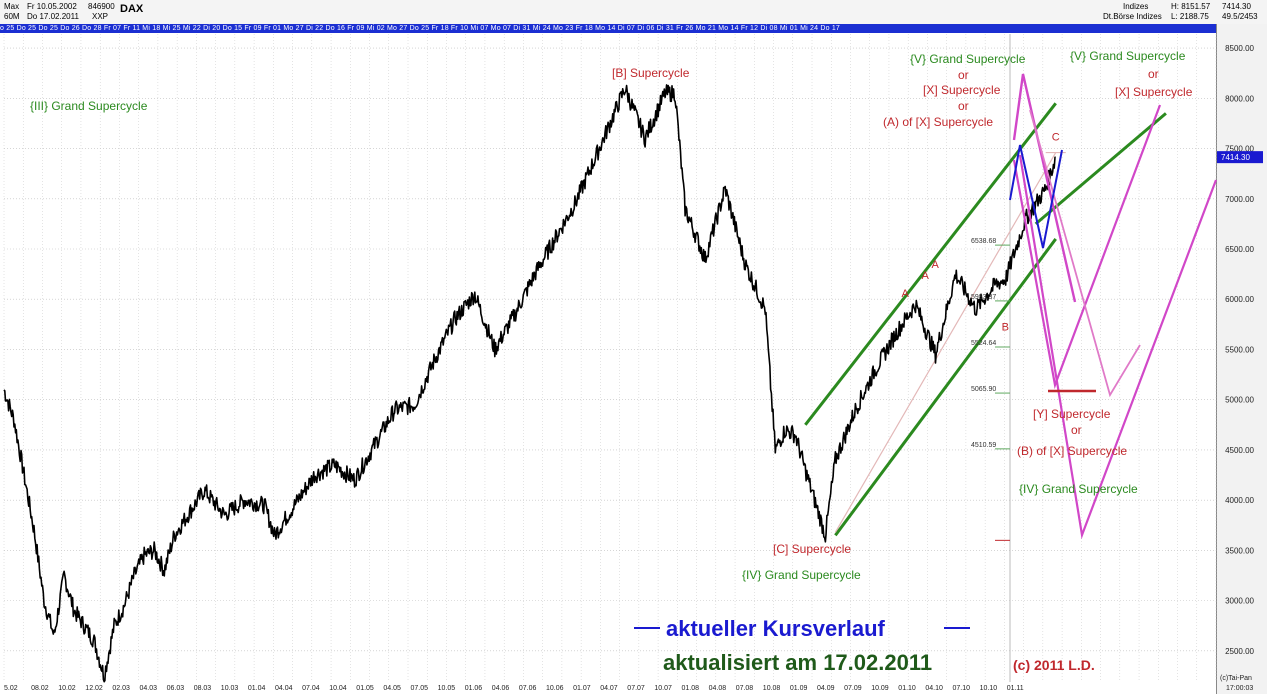  I want to click on annotation-v-right: {V} Grand Supercycle, so click(1128, 56).